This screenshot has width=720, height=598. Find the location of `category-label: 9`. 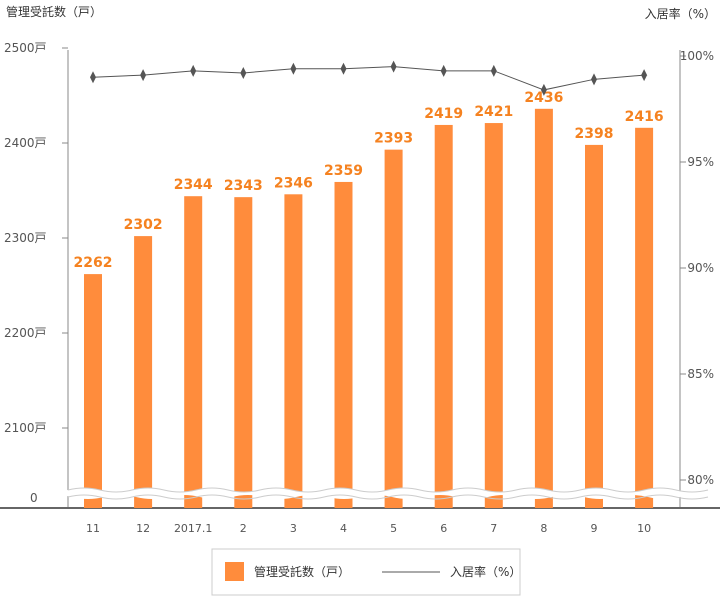

category-label: 9 is located at coordinates (594, 528).